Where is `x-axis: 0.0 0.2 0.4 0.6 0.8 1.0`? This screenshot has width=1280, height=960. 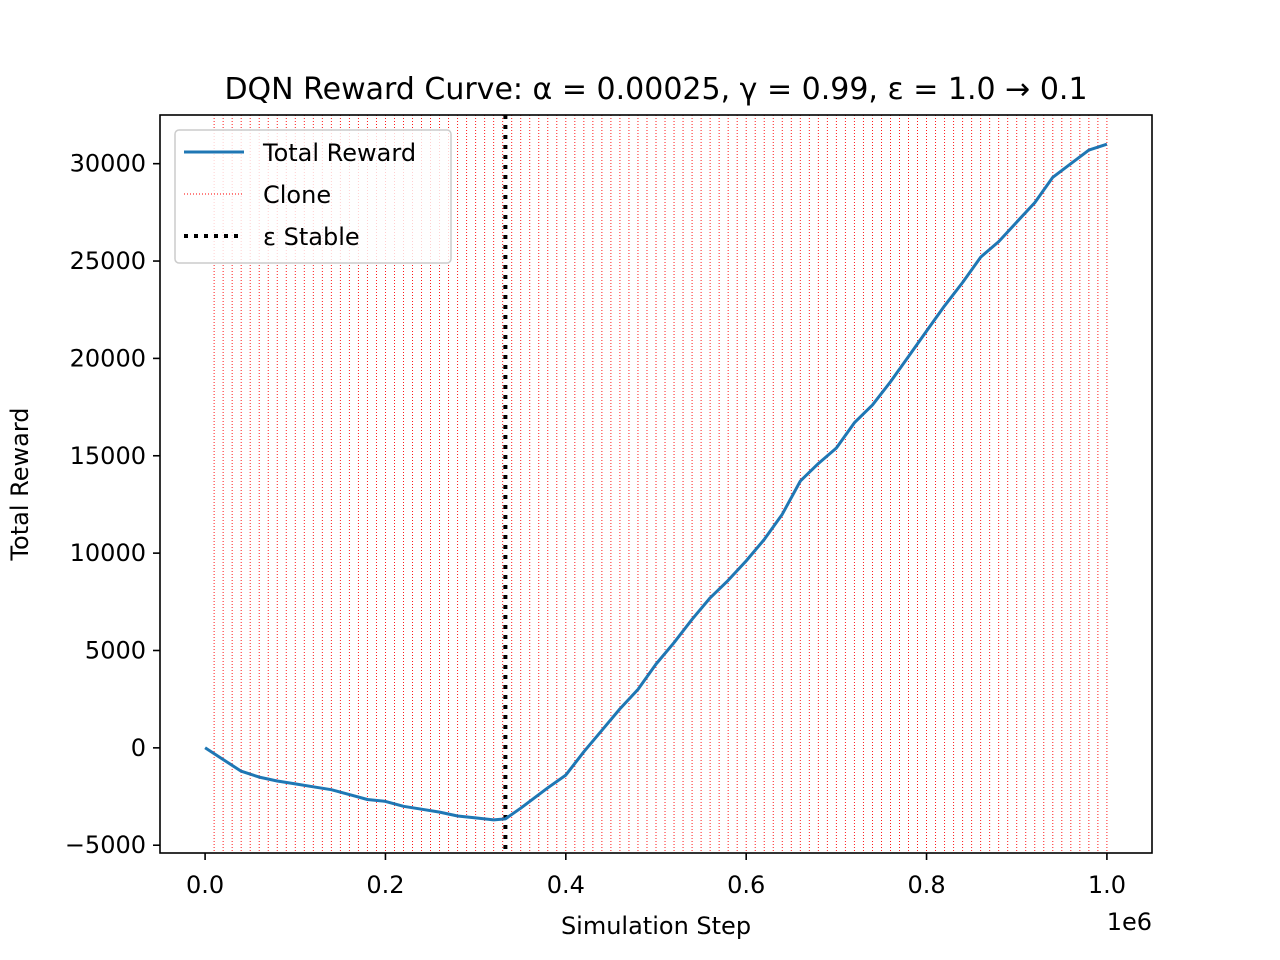
x-axis: 0.0 0.2 0.4 0.6 0.8 1.0 is located at coordinates (656, 876).